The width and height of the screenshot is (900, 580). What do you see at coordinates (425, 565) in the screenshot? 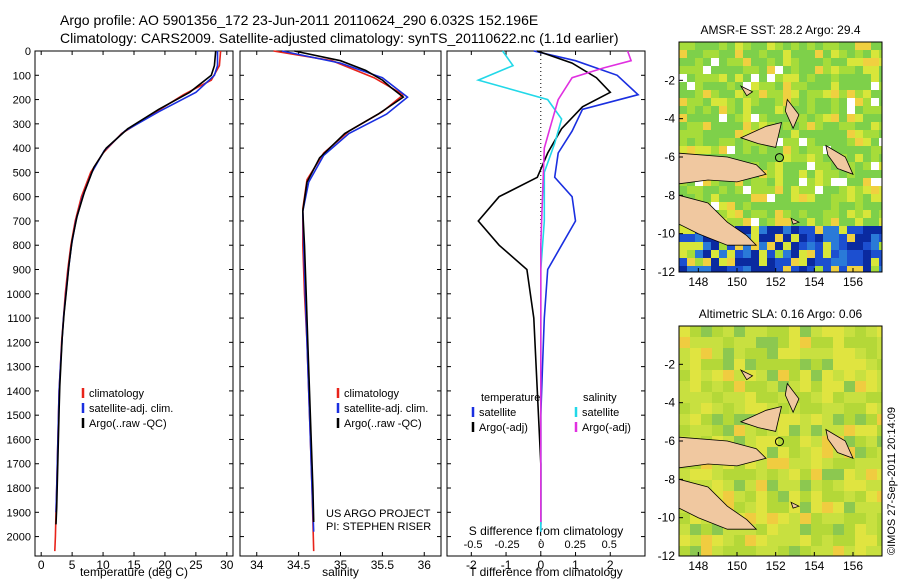
I see `x-tick-label: 36` at bounding box center [425, 565].